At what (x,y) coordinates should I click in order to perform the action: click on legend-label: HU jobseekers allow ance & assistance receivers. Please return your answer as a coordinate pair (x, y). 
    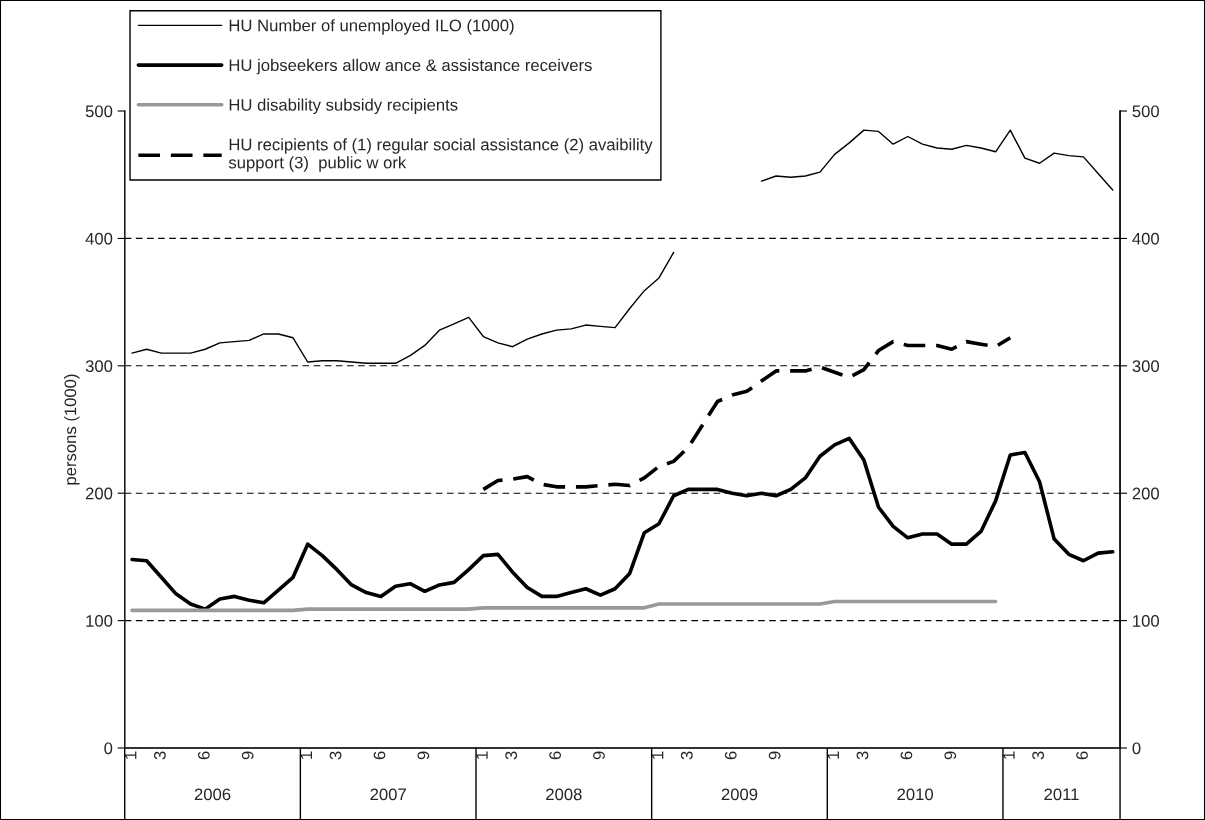
    Looking at the image, I should click on (410, 66).